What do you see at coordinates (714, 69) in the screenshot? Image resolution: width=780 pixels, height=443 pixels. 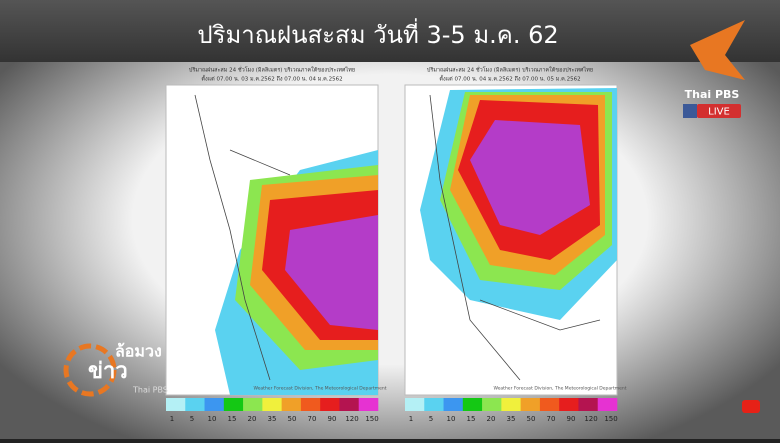 I see `thai-pbs-logo: Thai PBS LIVE` at bounding box center [714, 69].